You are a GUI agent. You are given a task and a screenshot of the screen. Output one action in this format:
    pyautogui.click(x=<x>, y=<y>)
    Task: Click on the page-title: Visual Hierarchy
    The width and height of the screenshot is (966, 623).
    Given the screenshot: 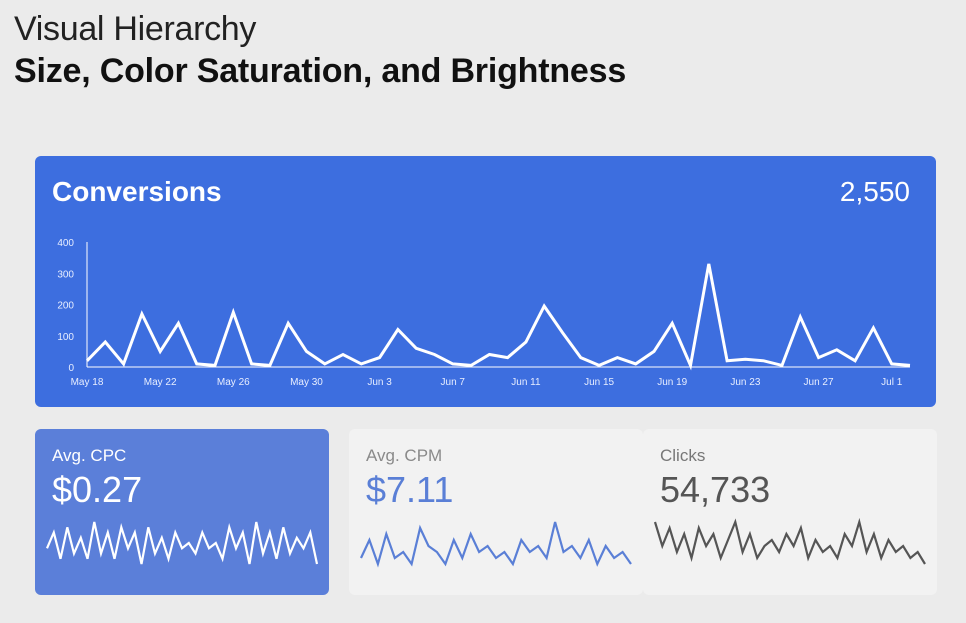 What is the action you would take?
    pyautogui.click(x=135, y=29)
    